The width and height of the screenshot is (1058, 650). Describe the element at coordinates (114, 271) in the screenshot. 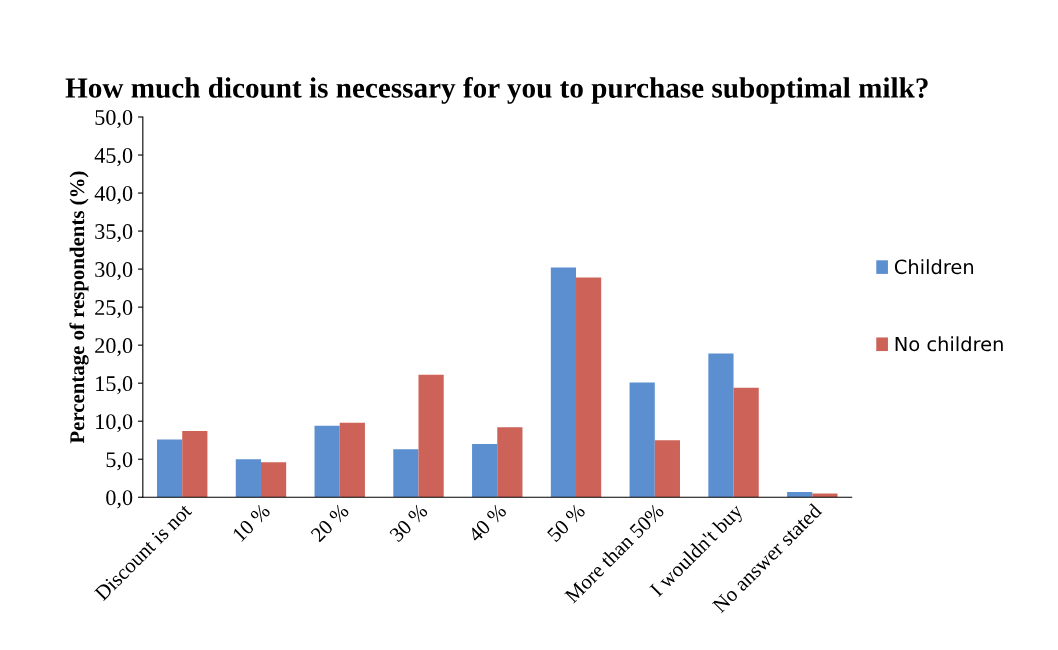

I see `y-tick-label: 30,0` at that location.